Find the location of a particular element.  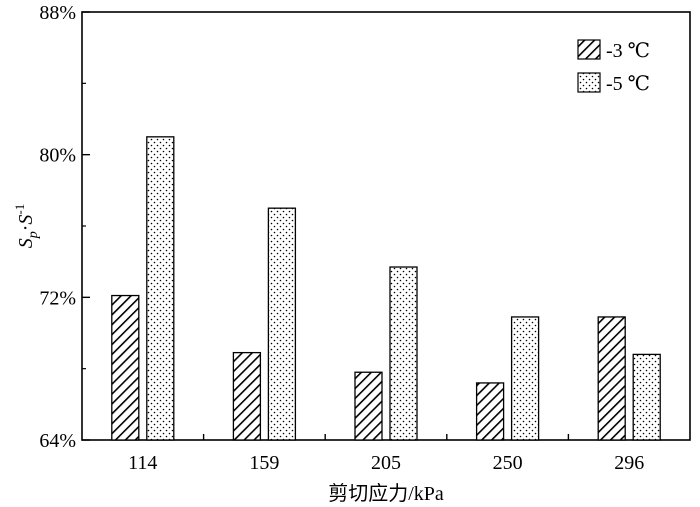

y-tick-label: 72% is located at coordinates (57, 298).